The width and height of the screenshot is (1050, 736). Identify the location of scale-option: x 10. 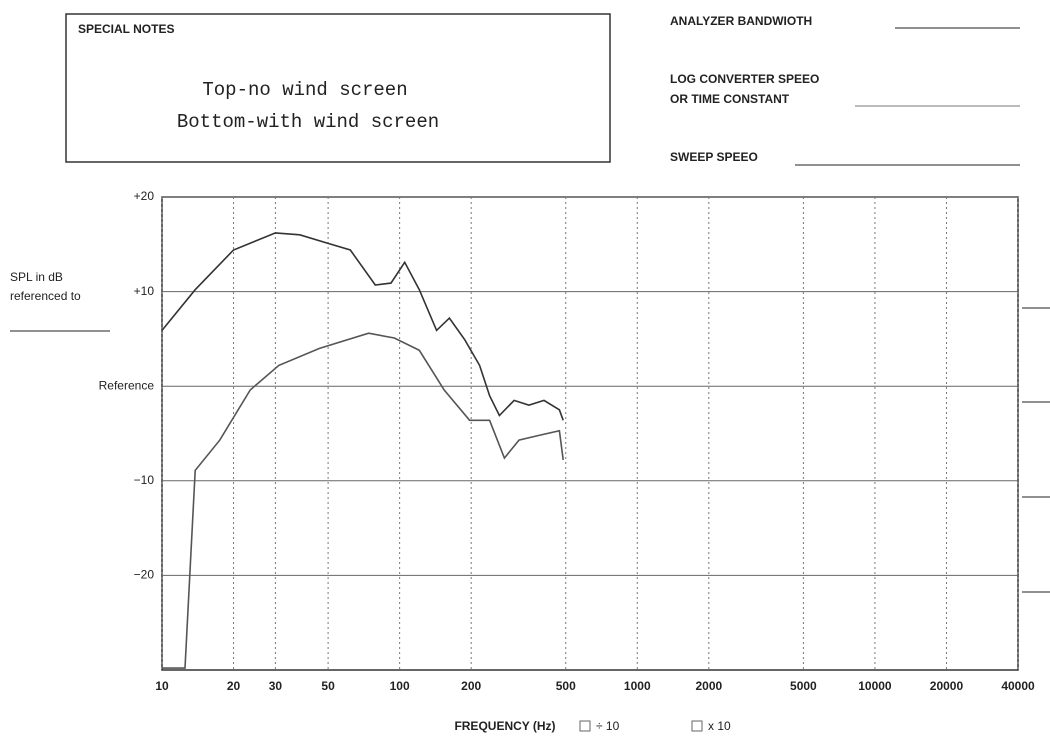
(719, 726).